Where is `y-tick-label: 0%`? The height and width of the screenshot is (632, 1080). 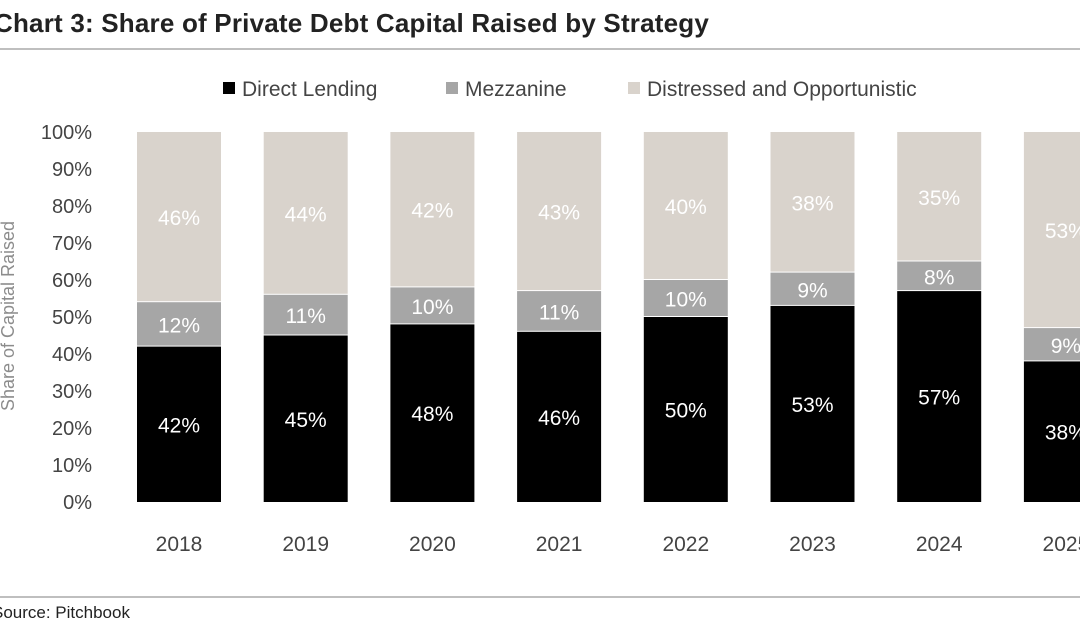
y-tick-label: 0% is located at coordinates (77, 503).